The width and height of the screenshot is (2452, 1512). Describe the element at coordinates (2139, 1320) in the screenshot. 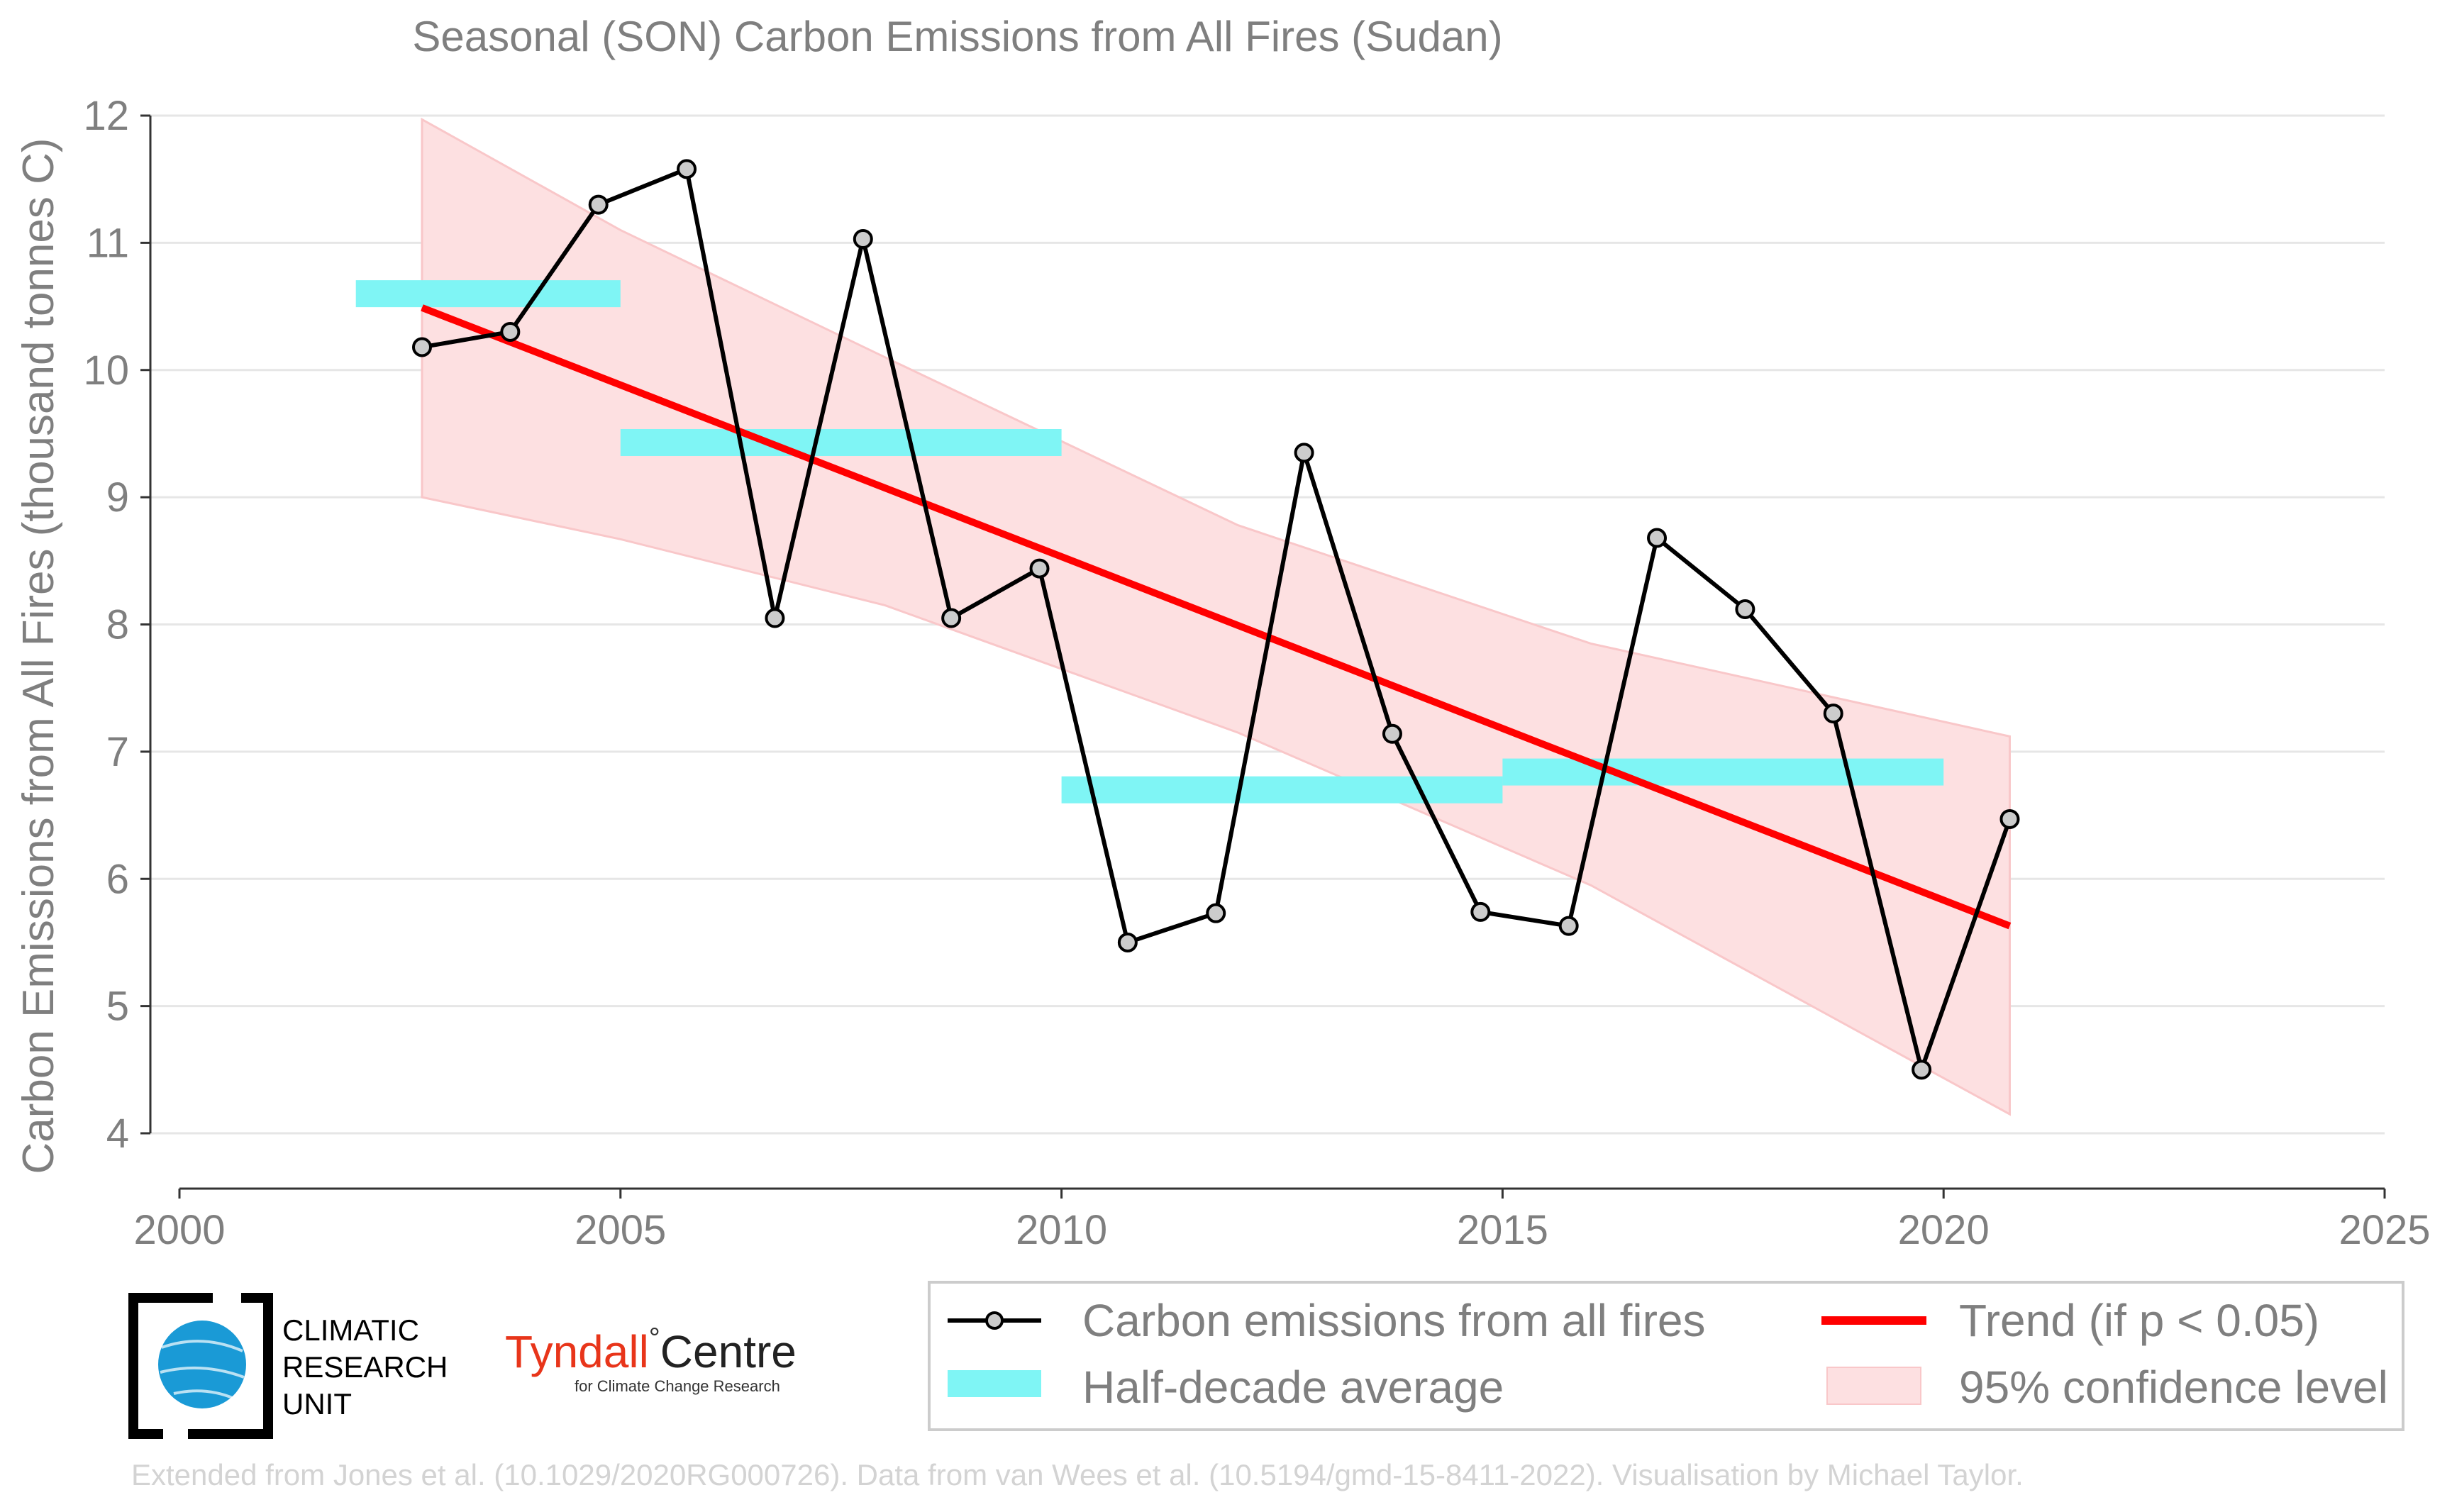

I see `legend-label-trend: Trend (if p < 0.05)` at that location.